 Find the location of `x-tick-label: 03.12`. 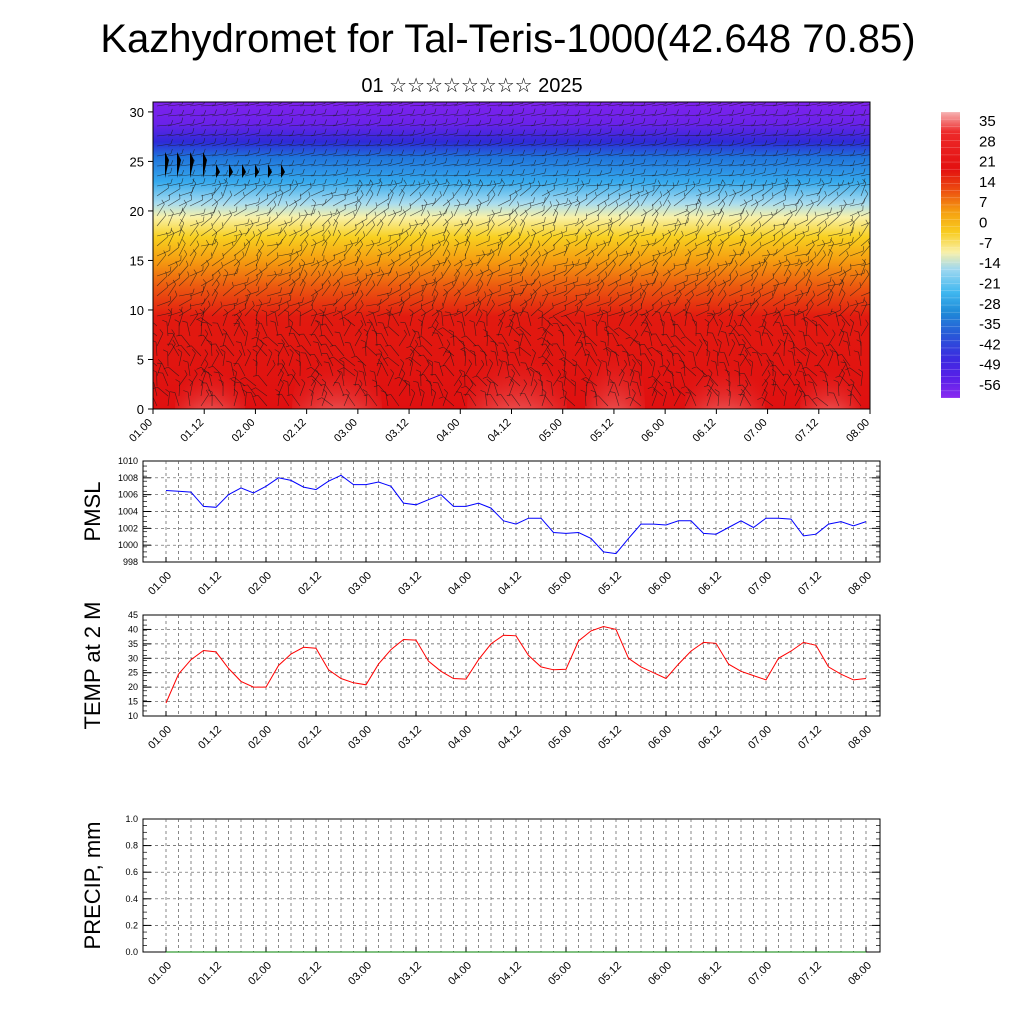

x-tick-label: 03.12 is located at coordinates (410, 974).